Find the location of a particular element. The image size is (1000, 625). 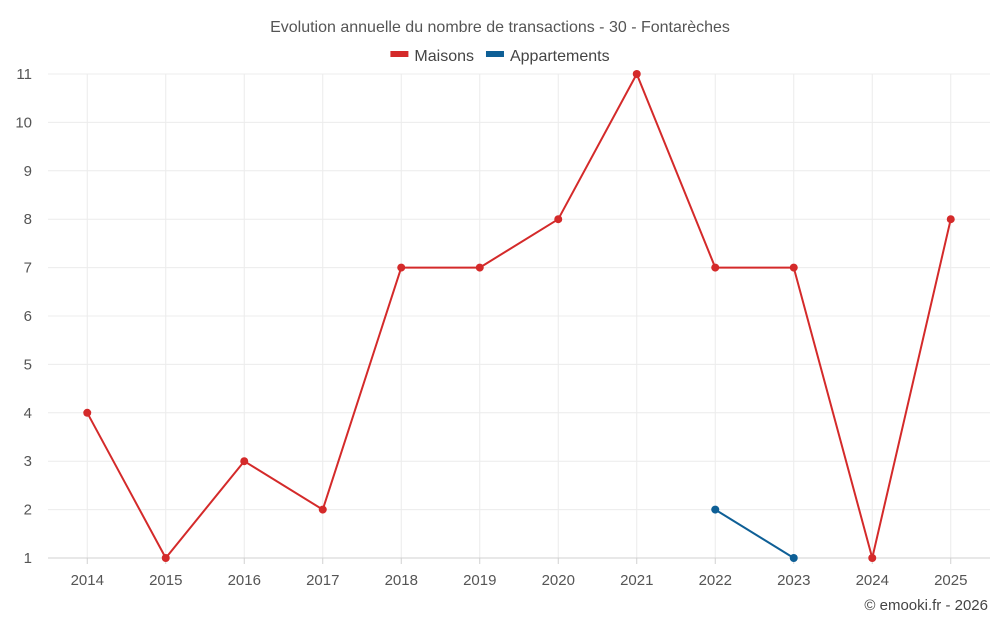

y-tick-label: 4 is located at coordinates (28, 413).